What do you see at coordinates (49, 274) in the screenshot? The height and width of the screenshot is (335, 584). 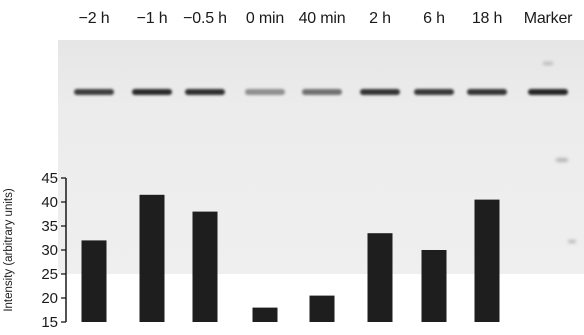 I see `y-tick-label-25: 25` at bounding box center [49, 274].